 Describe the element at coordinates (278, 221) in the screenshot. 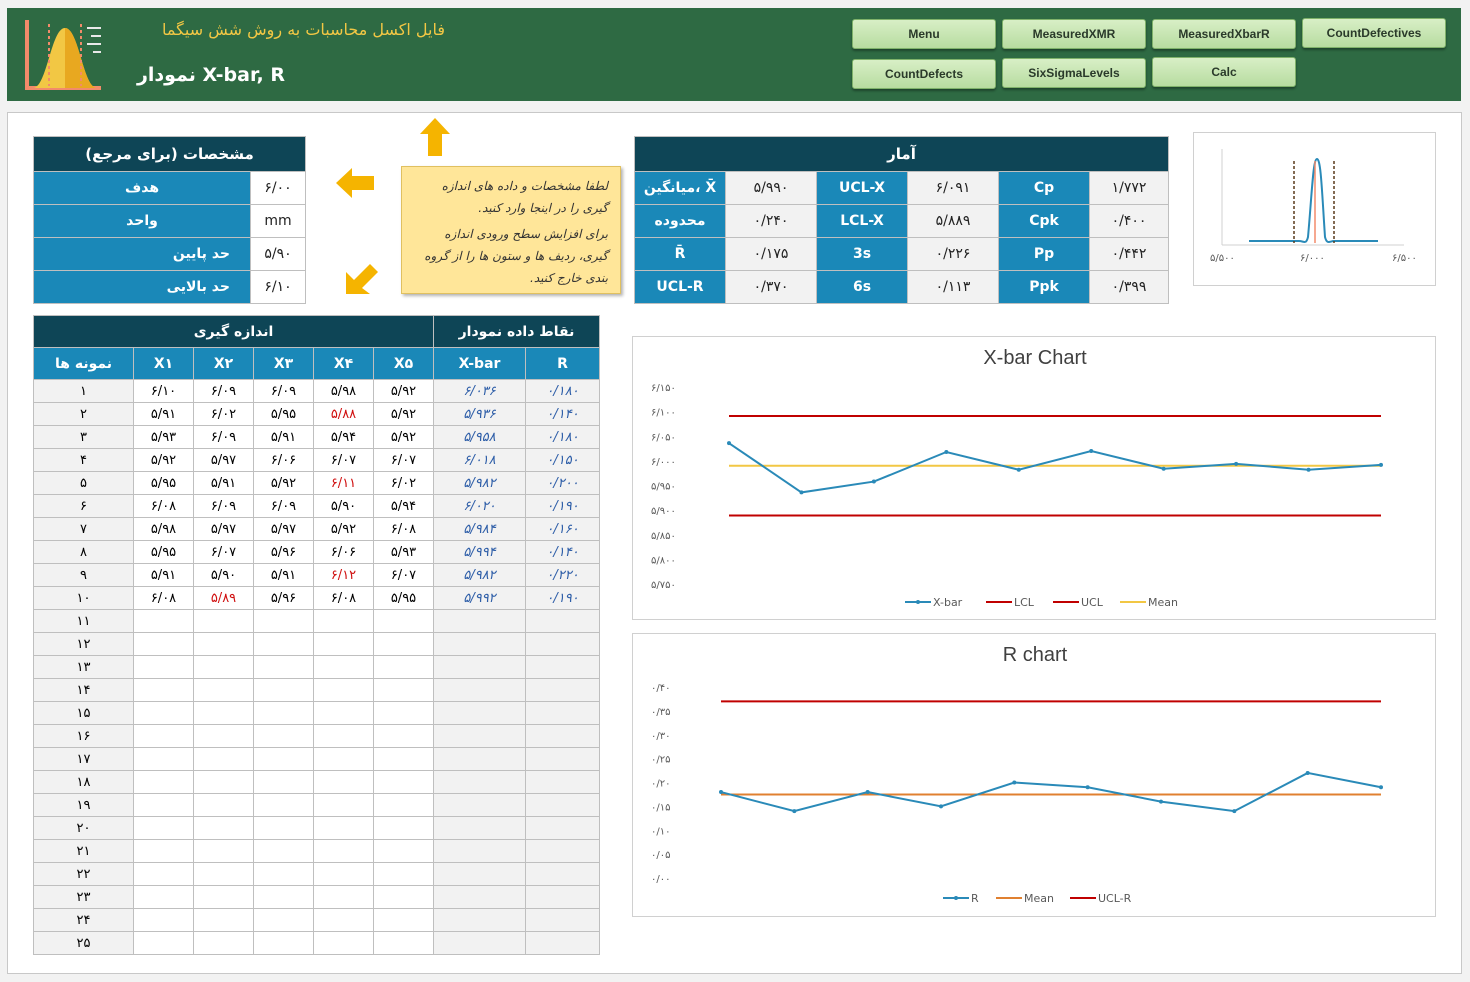

I see `spec-value-unit: mm` at that location.